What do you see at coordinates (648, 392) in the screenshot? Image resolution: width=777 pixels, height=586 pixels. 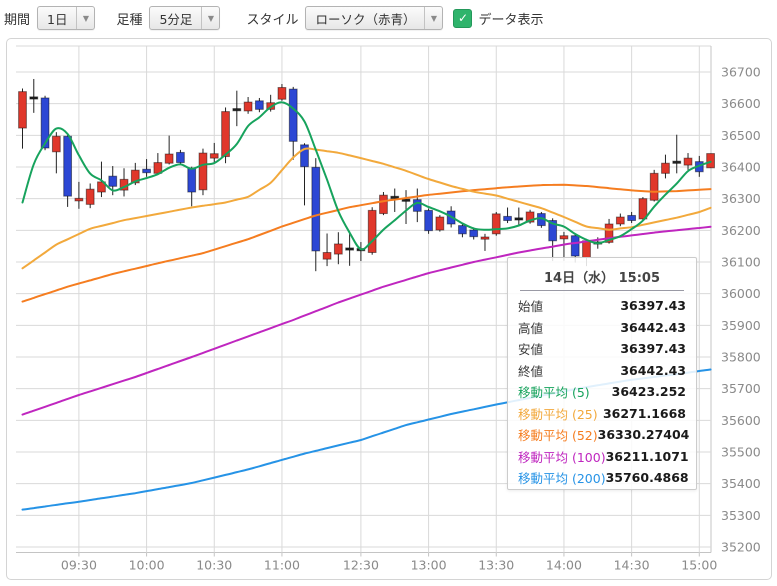 I see `tooltip-row-value: 36423.252` at bounding box center [648, 392].